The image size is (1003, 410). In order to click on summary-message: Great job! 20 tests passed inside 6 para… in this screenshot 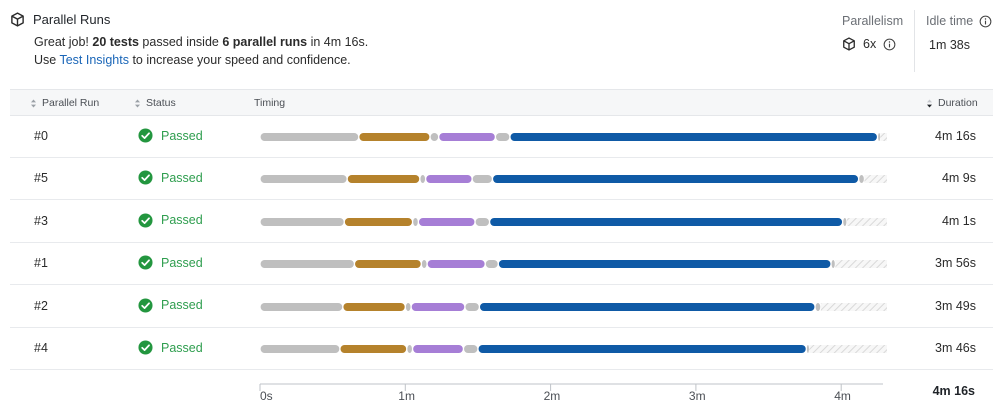, I will do `click(201, 42)`.